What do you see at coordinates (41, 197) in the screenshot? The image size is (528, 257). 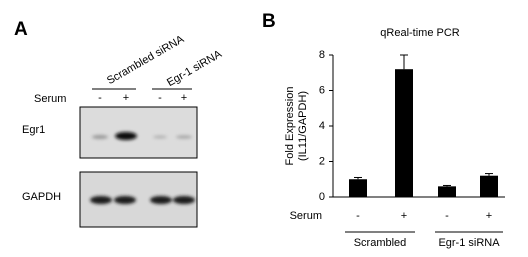 I see `blot-label: GAPDH` at bounding box center [41, 197].